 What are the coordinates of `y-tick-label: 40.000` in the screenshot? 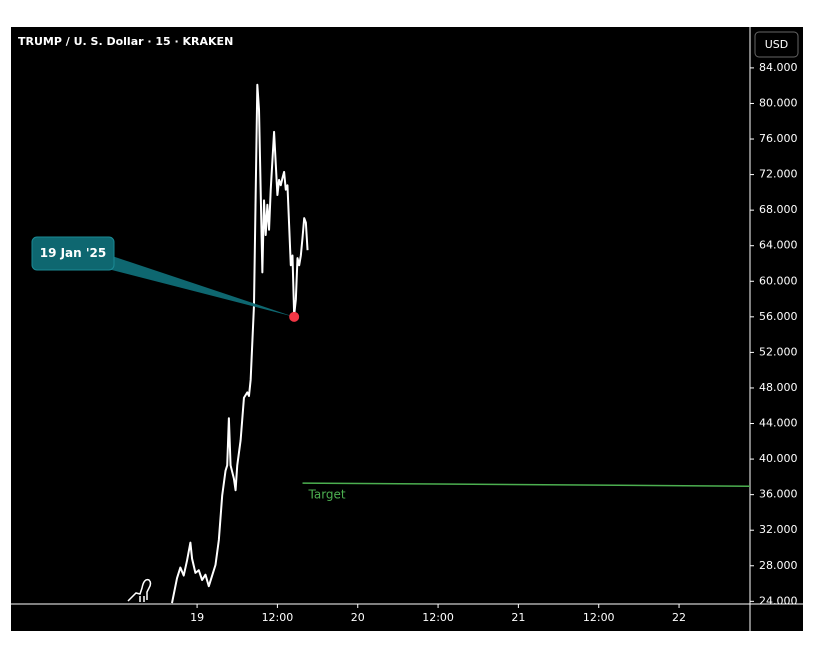 It's located at (778, 458).